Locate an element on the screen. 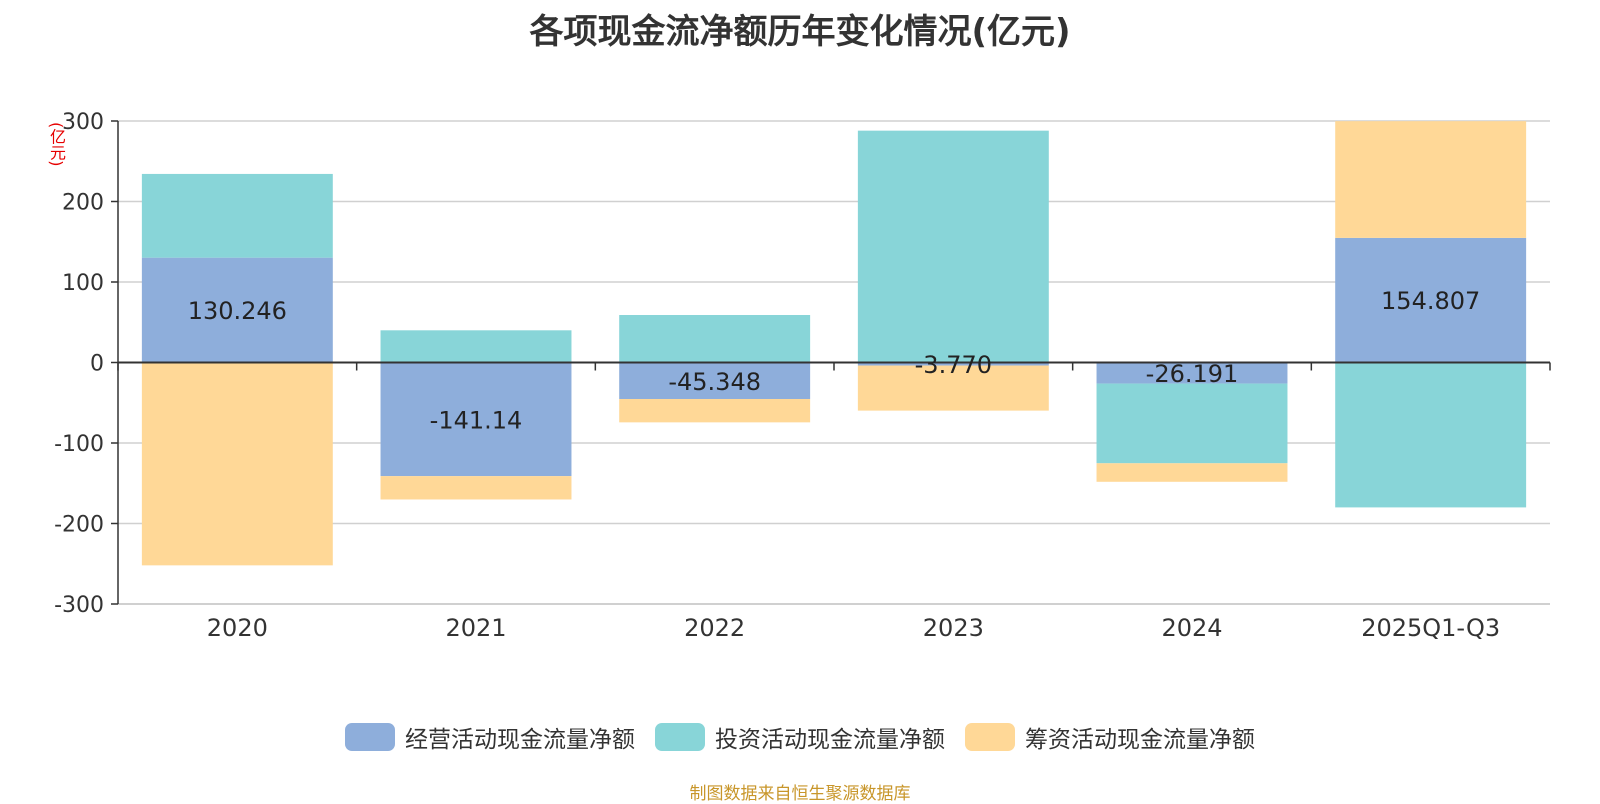 The image size is (1600, 804). bar-operating-2025Q1-Q3 is located at coordinates (1431, 300).